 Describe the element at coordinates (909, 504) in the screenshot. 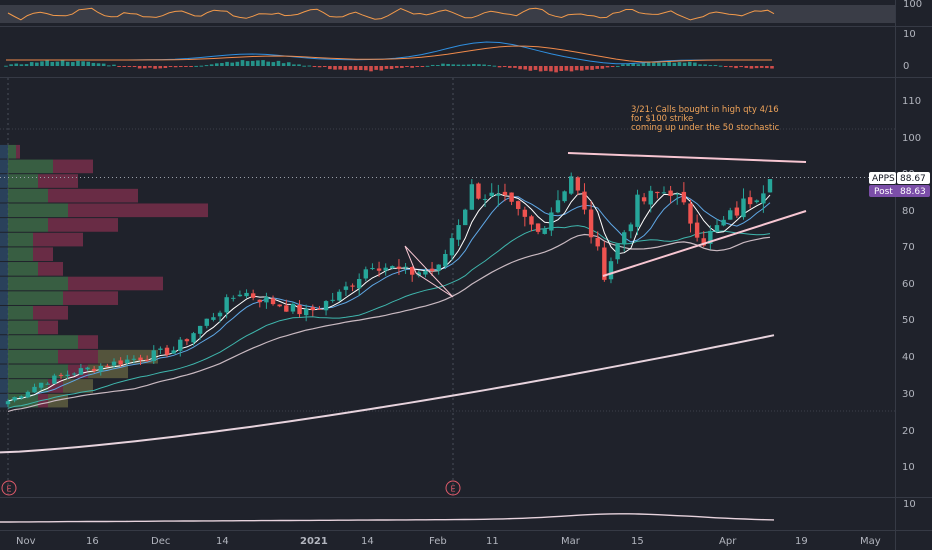

I see `volume-tick-10: 10` at that location.